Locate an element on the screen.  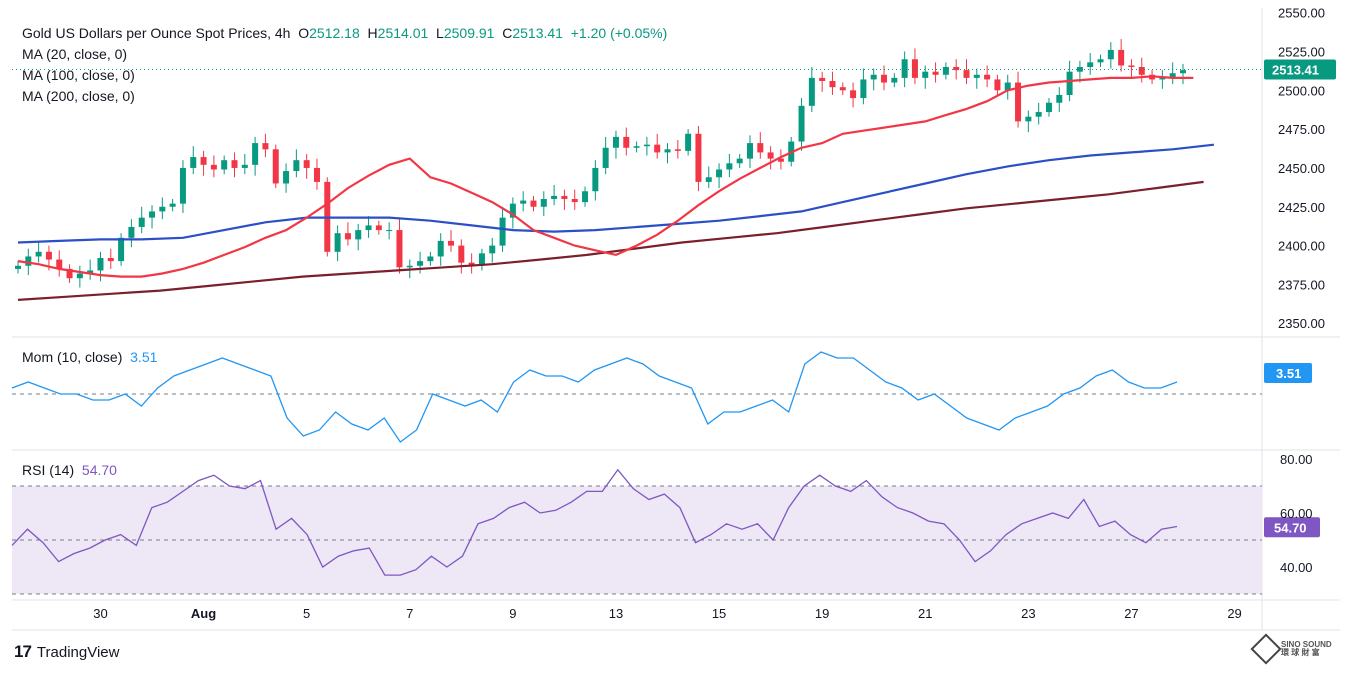
x-tick-label: 13 is located at coordinates (616, 613).